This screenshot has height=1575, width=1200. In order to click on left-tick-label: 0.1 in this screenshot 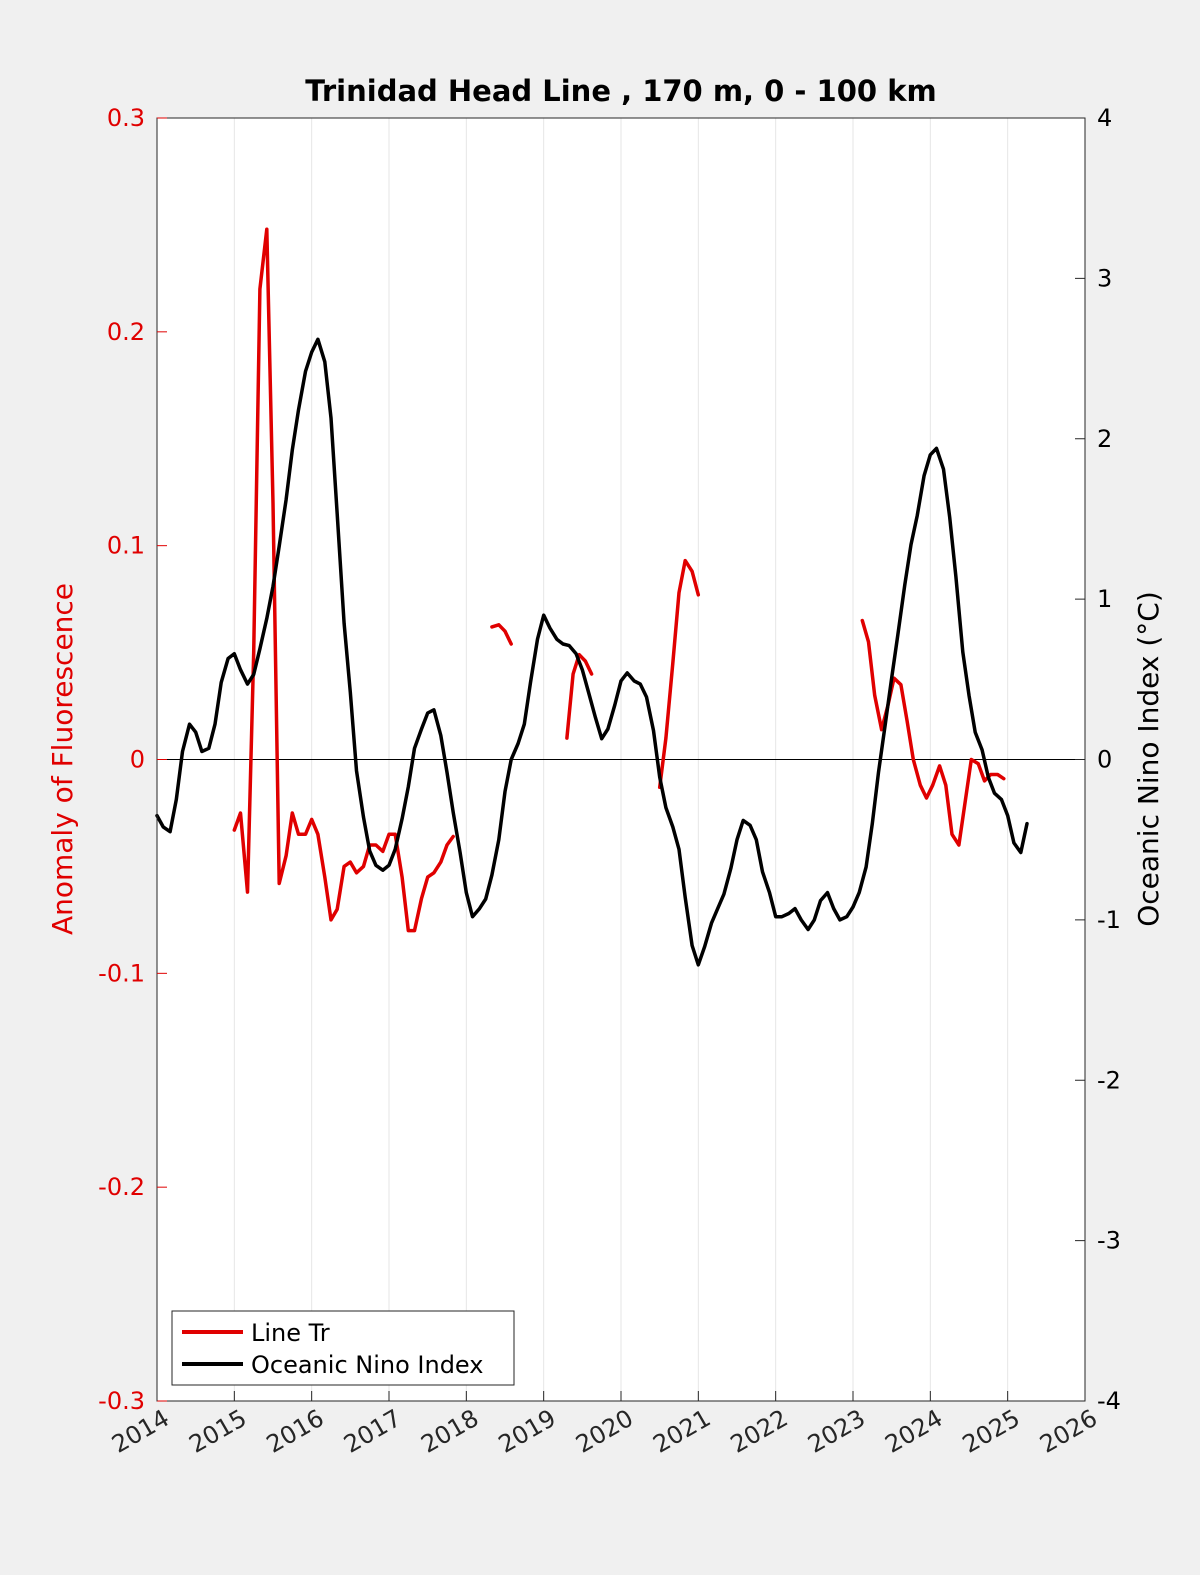, I will do `click(126, 546)`.